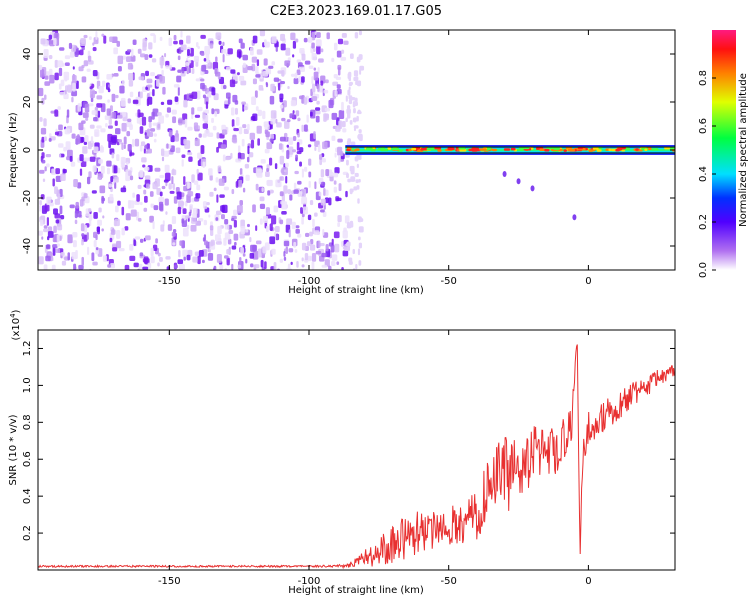 Image resolution: width=750 pixels, height=600 pixels. Describe the element at coordinates (27, 533) in the screenshot. I see `snr-y-tick-label: 0.2` at that location.